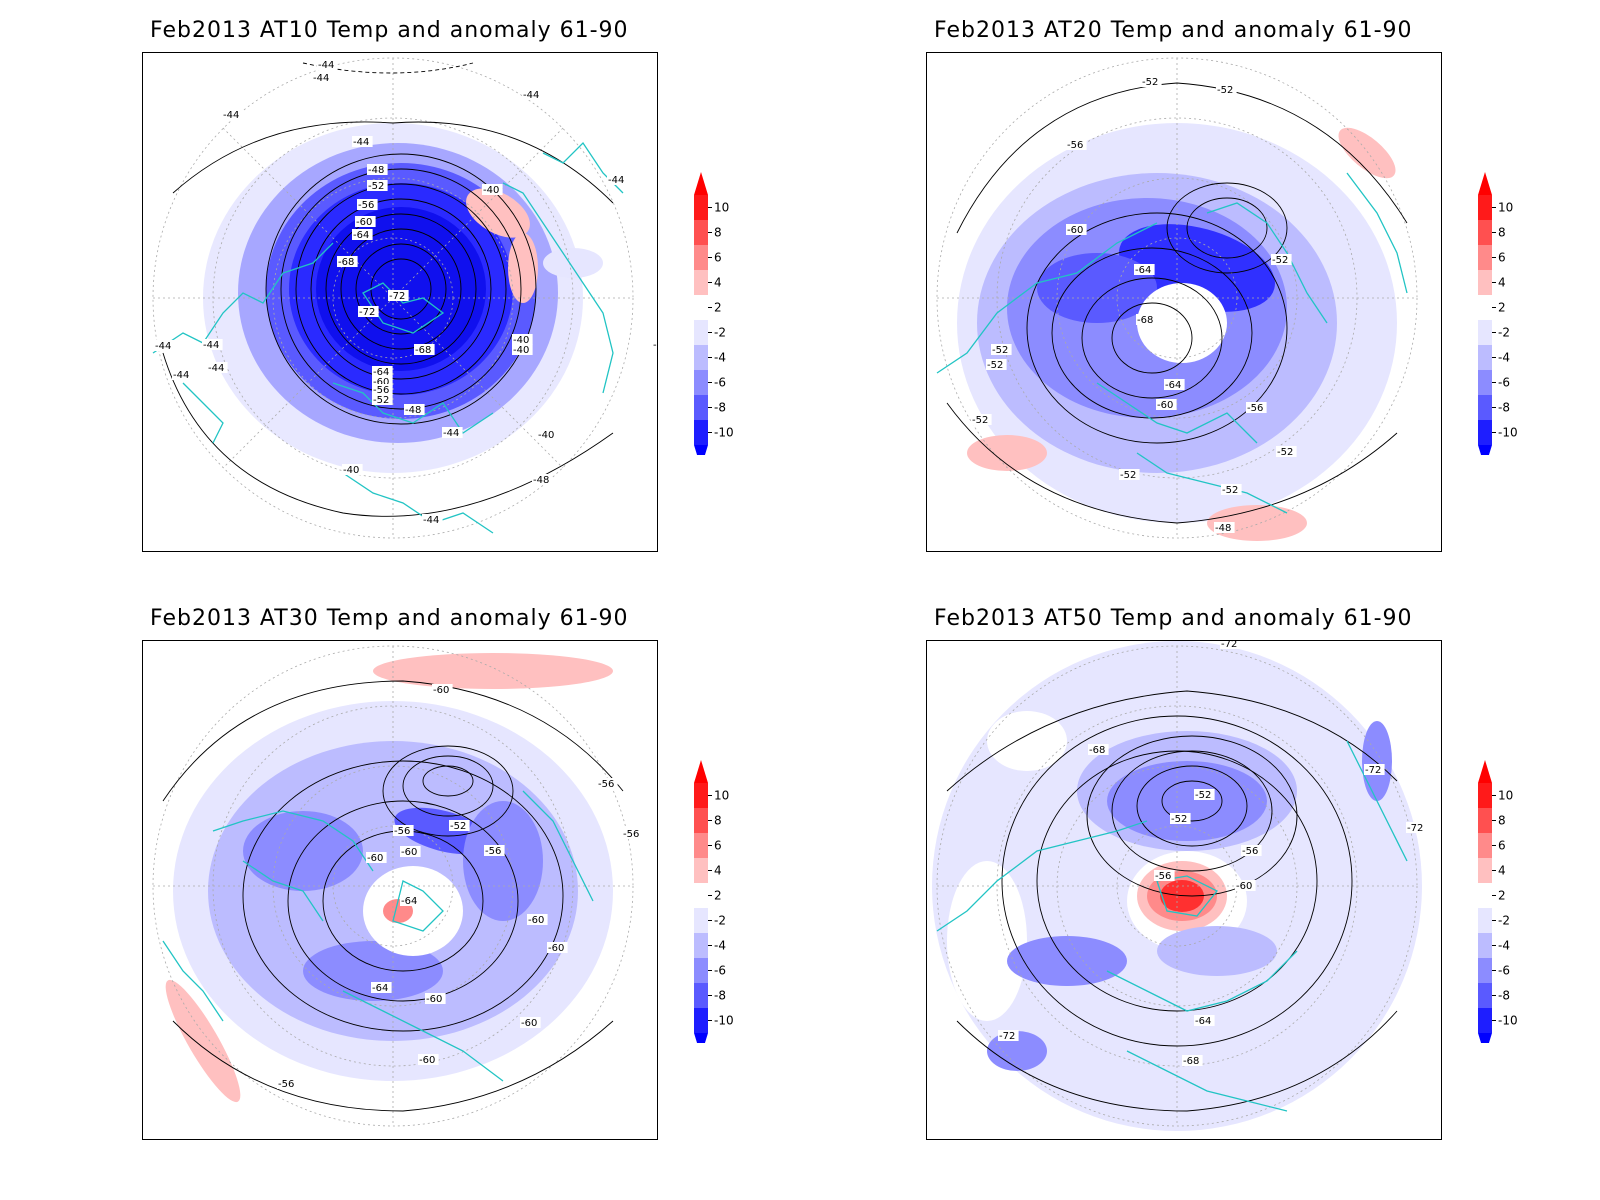 This screenshot has height=1200, width=1600. I want to click on colorbar-tick-label: 8, so click(718, 233).